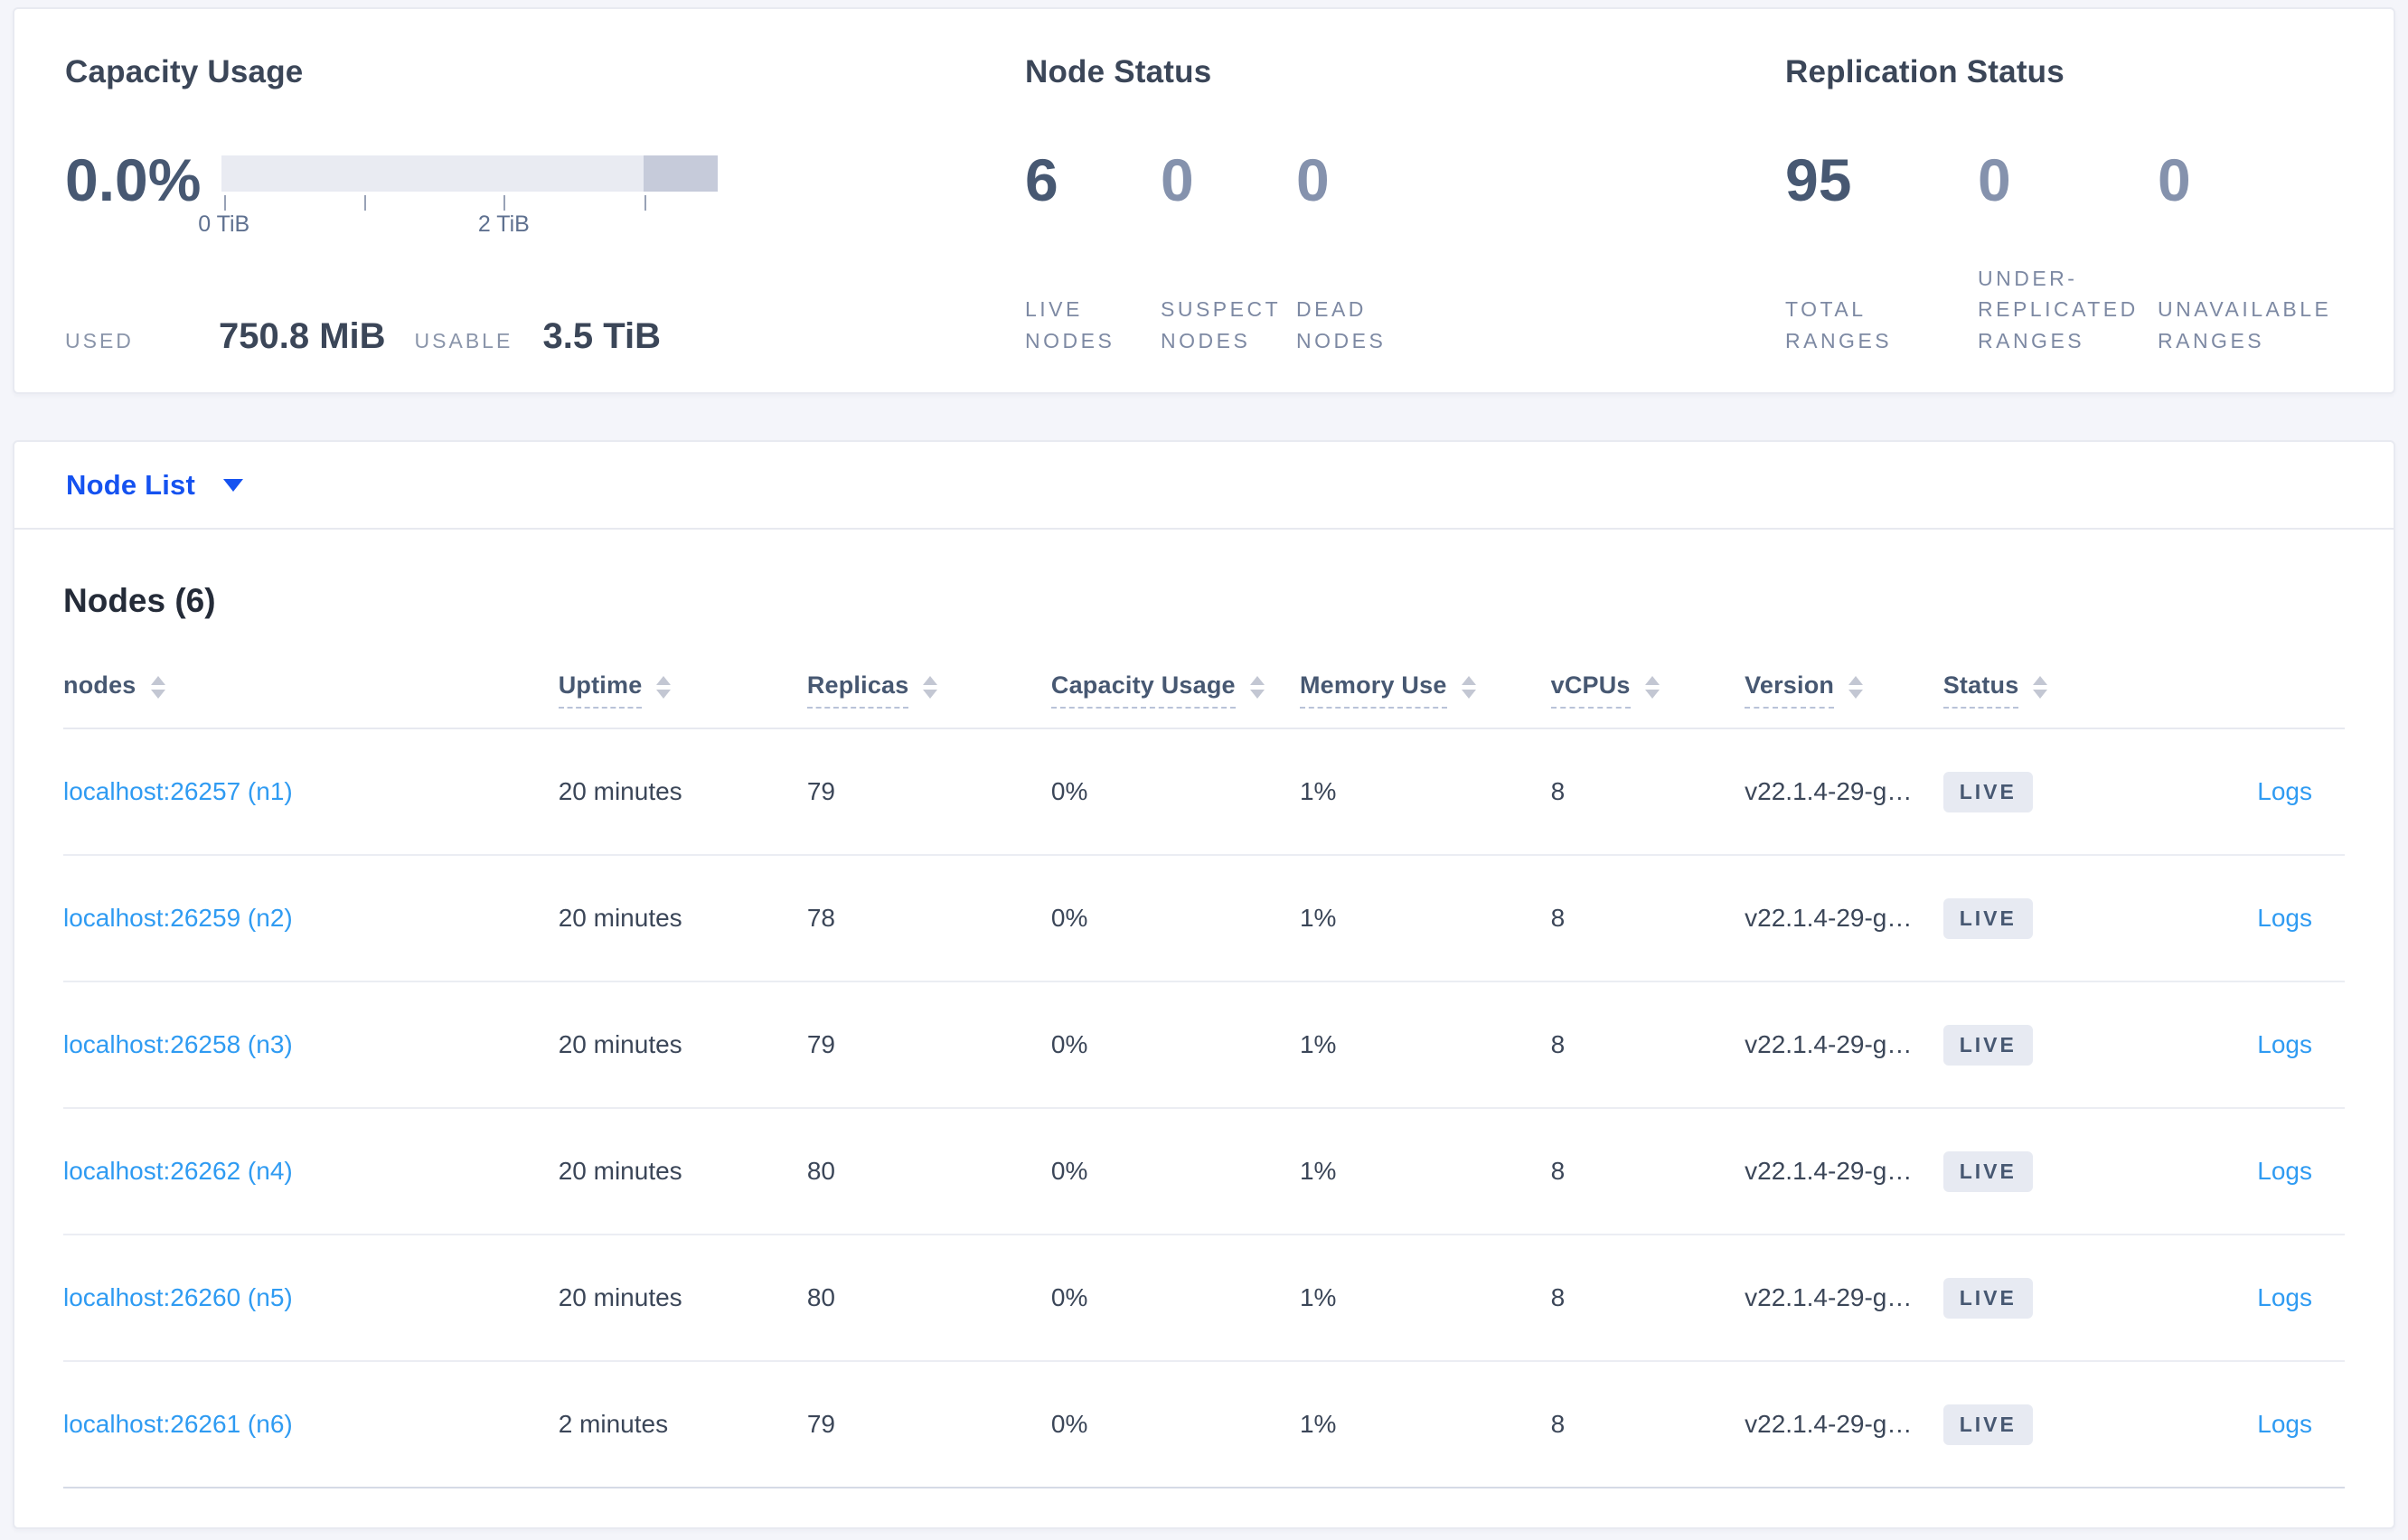 This screenshot has width=2408, height=1540. Describe the element at coordinates (680, 173) in the screenshot. I see `capacity-bar-other-segment` at that location.